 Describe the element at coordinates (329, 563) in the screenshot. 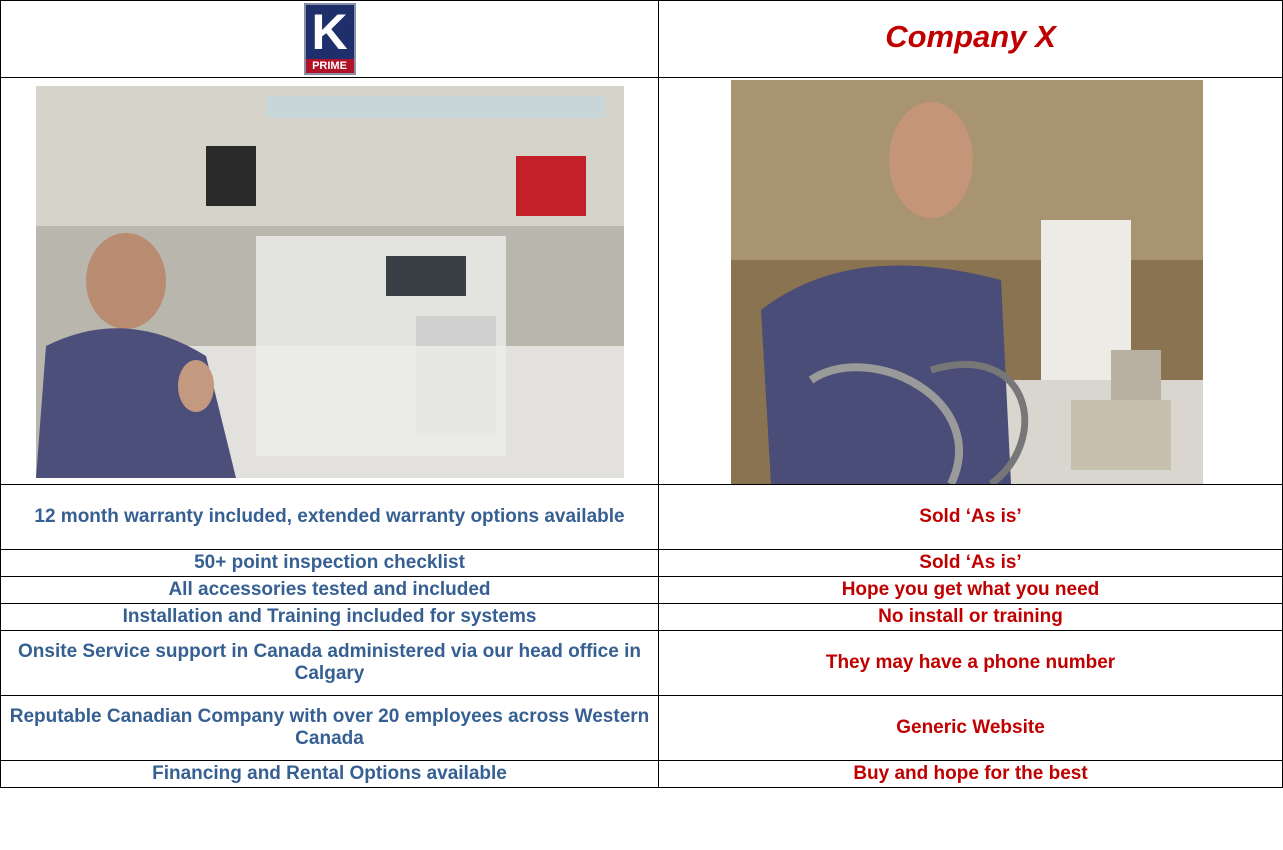

I see `kprime-feature: 50+ point inspection checklist` at that location.